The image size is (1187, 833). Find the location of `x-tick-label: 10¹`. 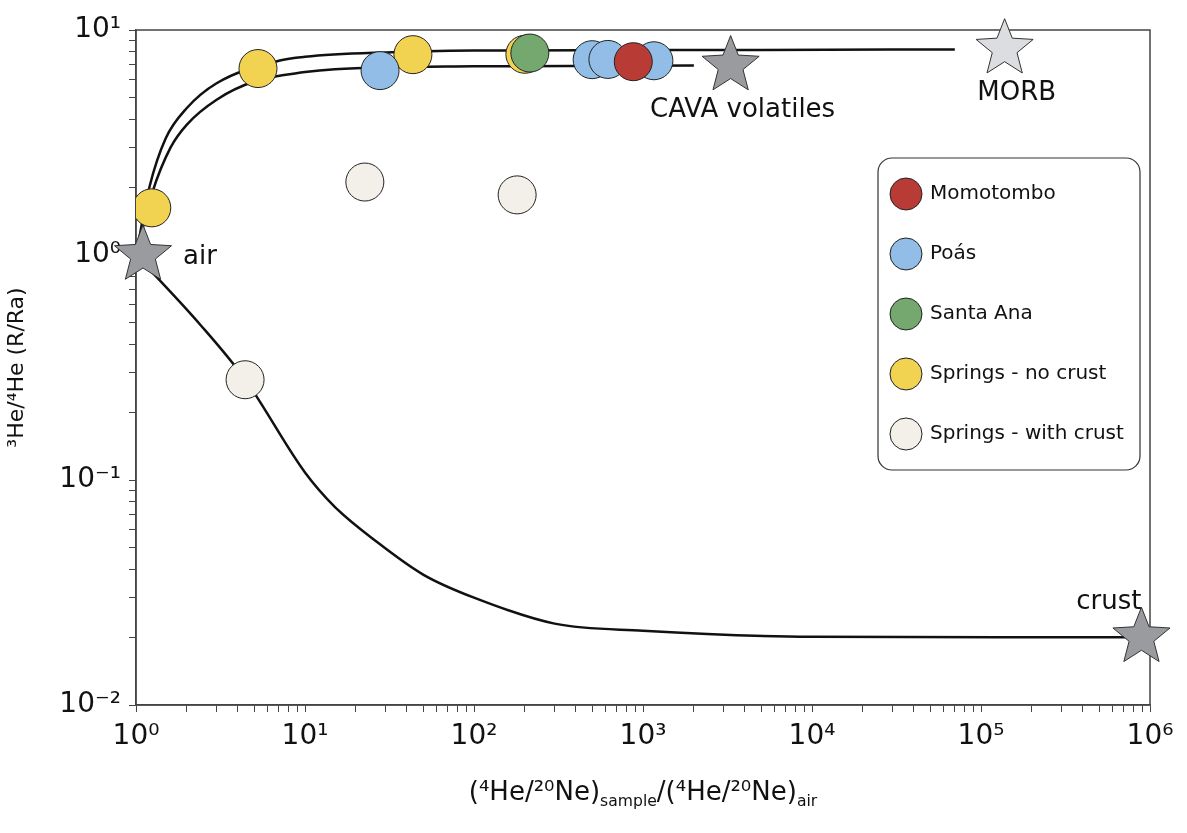

x-tick-label: 10¹ is located at coordinates (305, 735).